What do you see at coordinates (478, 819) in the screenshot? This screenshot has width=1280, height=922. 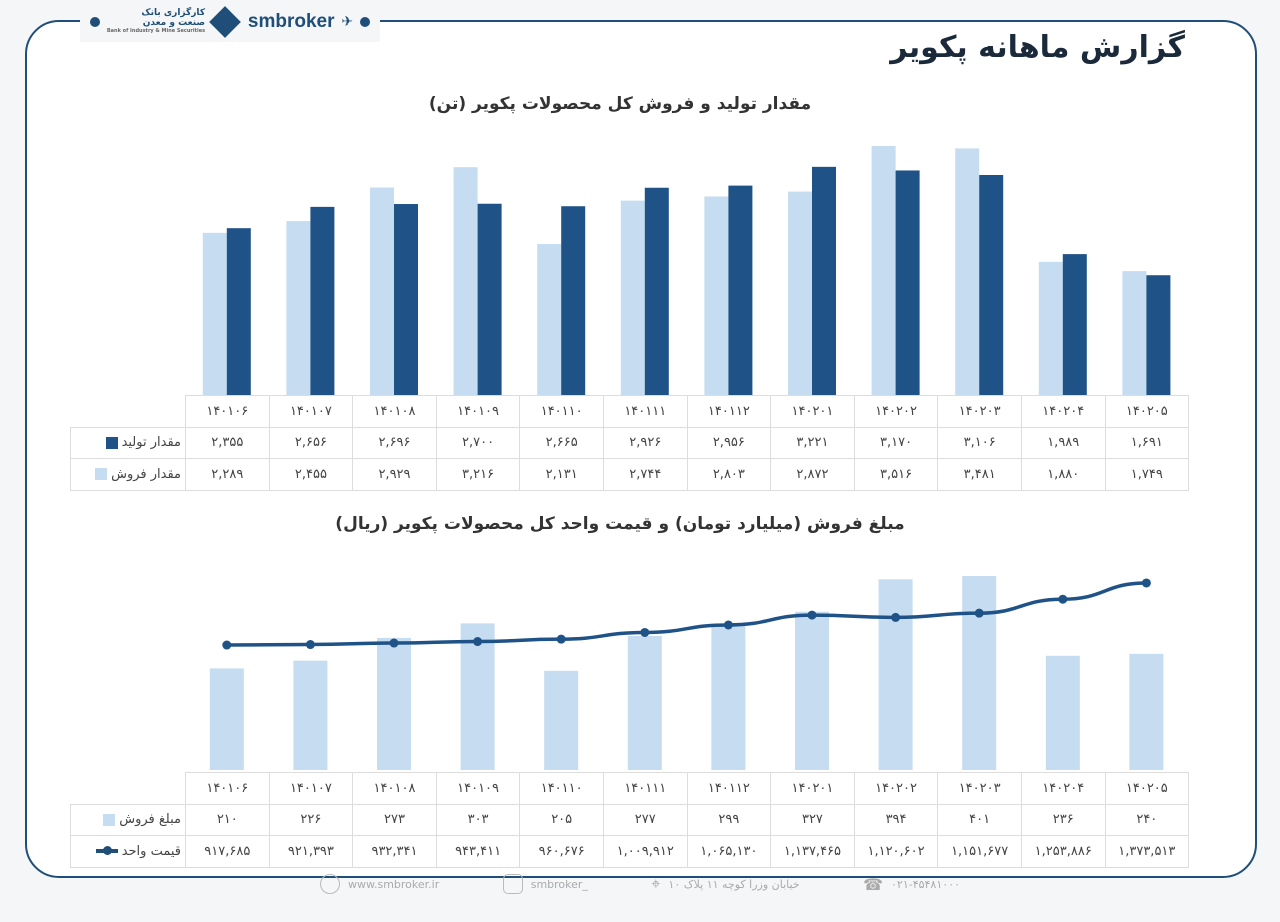 I see `data-label: ۳۰۳` at bounding box center [478, 819].